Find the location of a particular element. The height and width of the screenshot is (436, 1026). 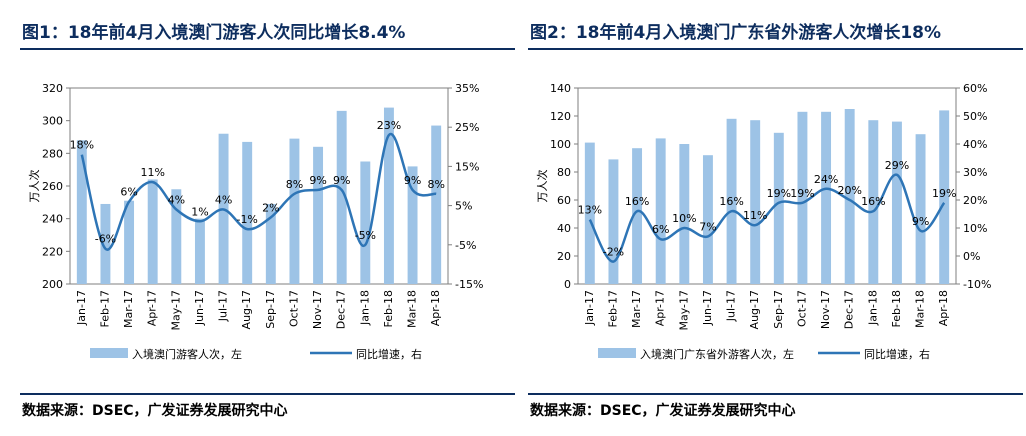

line-data-label: 2% is located at coordinates (270, 207).